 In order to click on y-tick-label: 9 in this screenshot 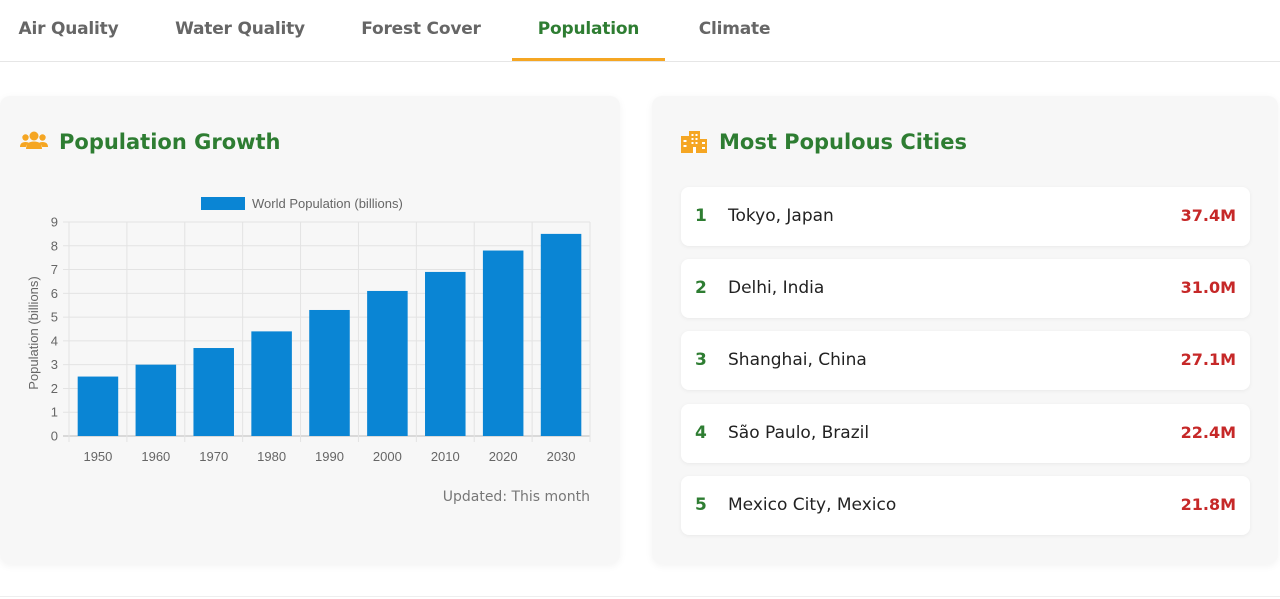, I will do `click(54, 222)`.